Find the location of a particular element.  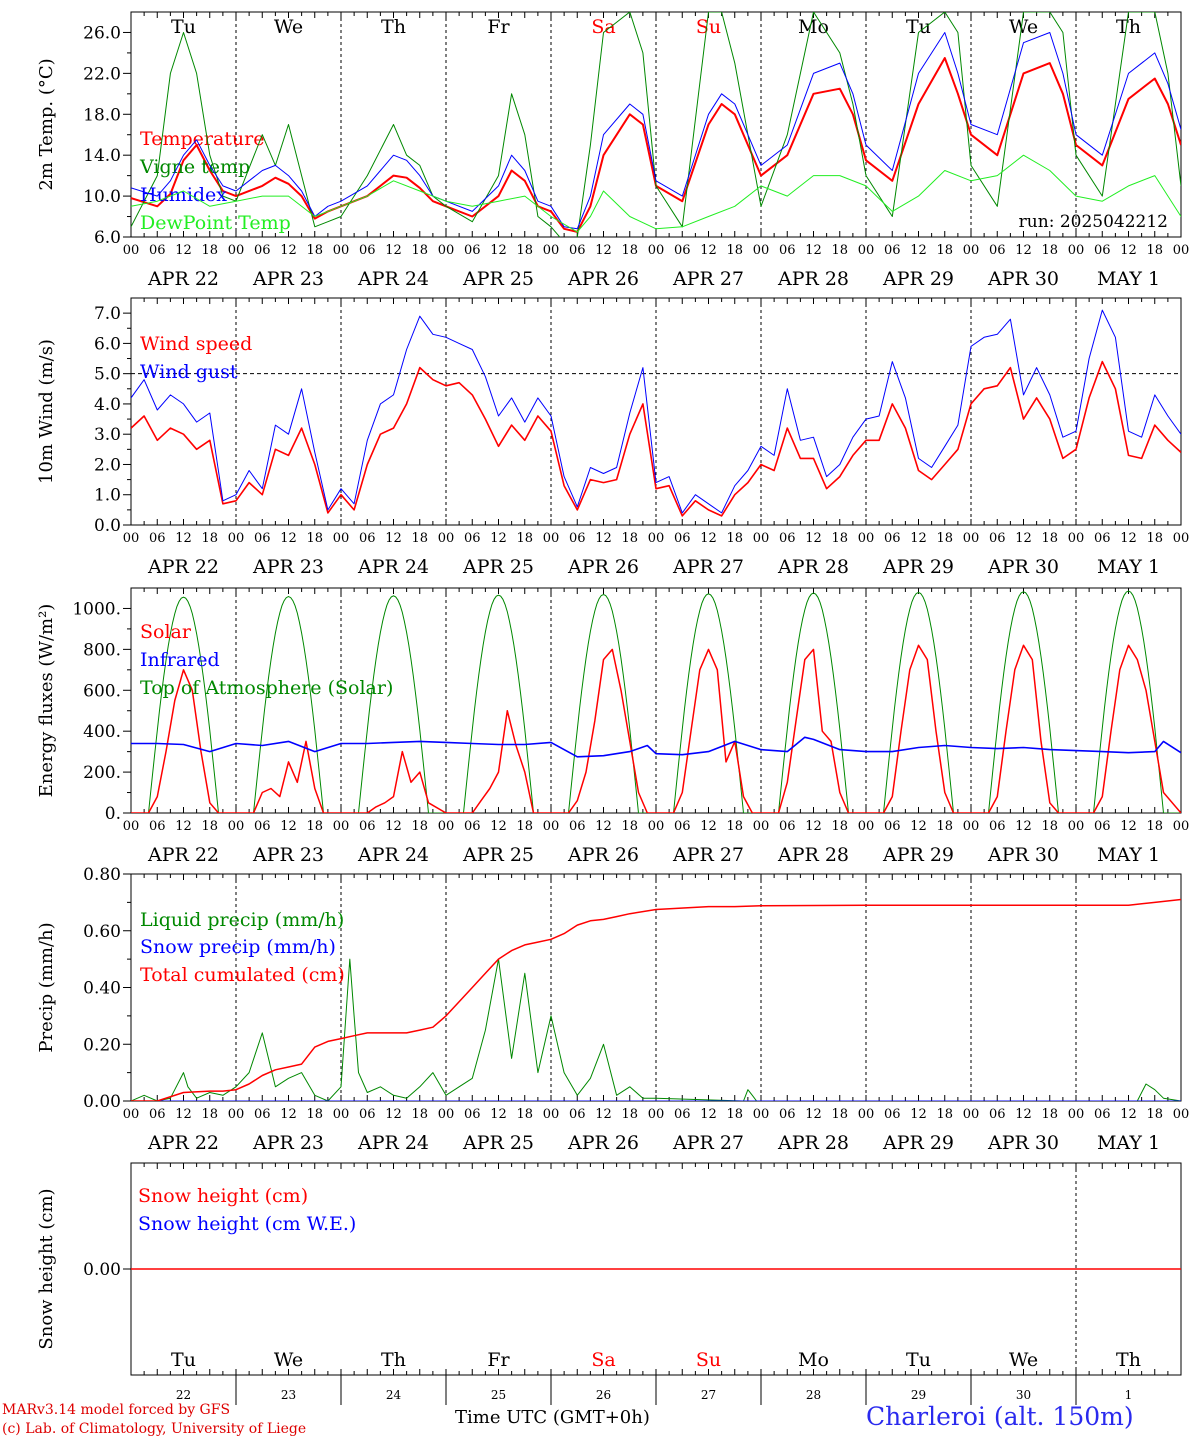

panel-4-date-label: MAY 1 is located at coordinates (1128, 1143).